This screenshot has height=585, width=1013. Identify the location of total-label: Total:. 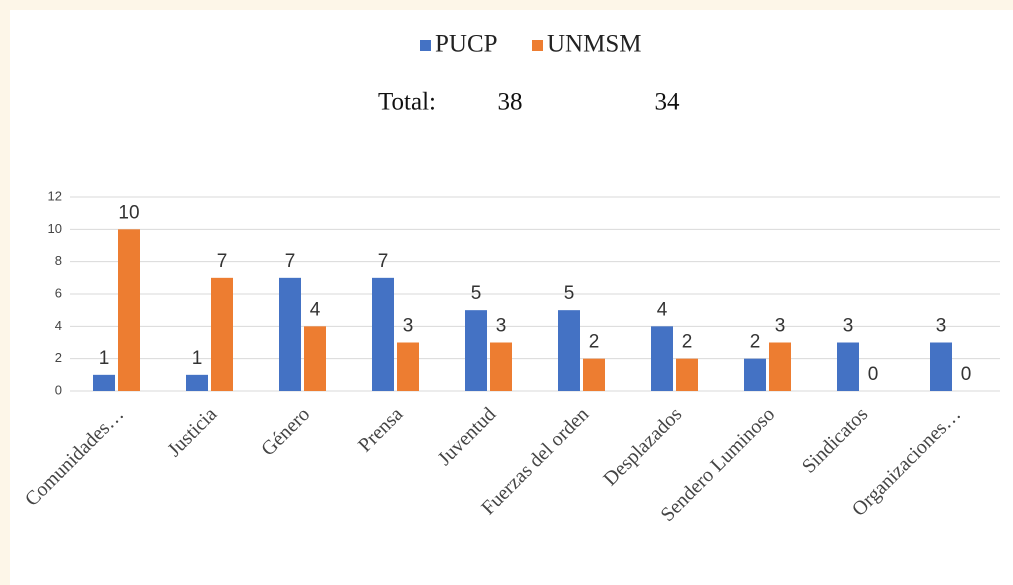
(407, 102).